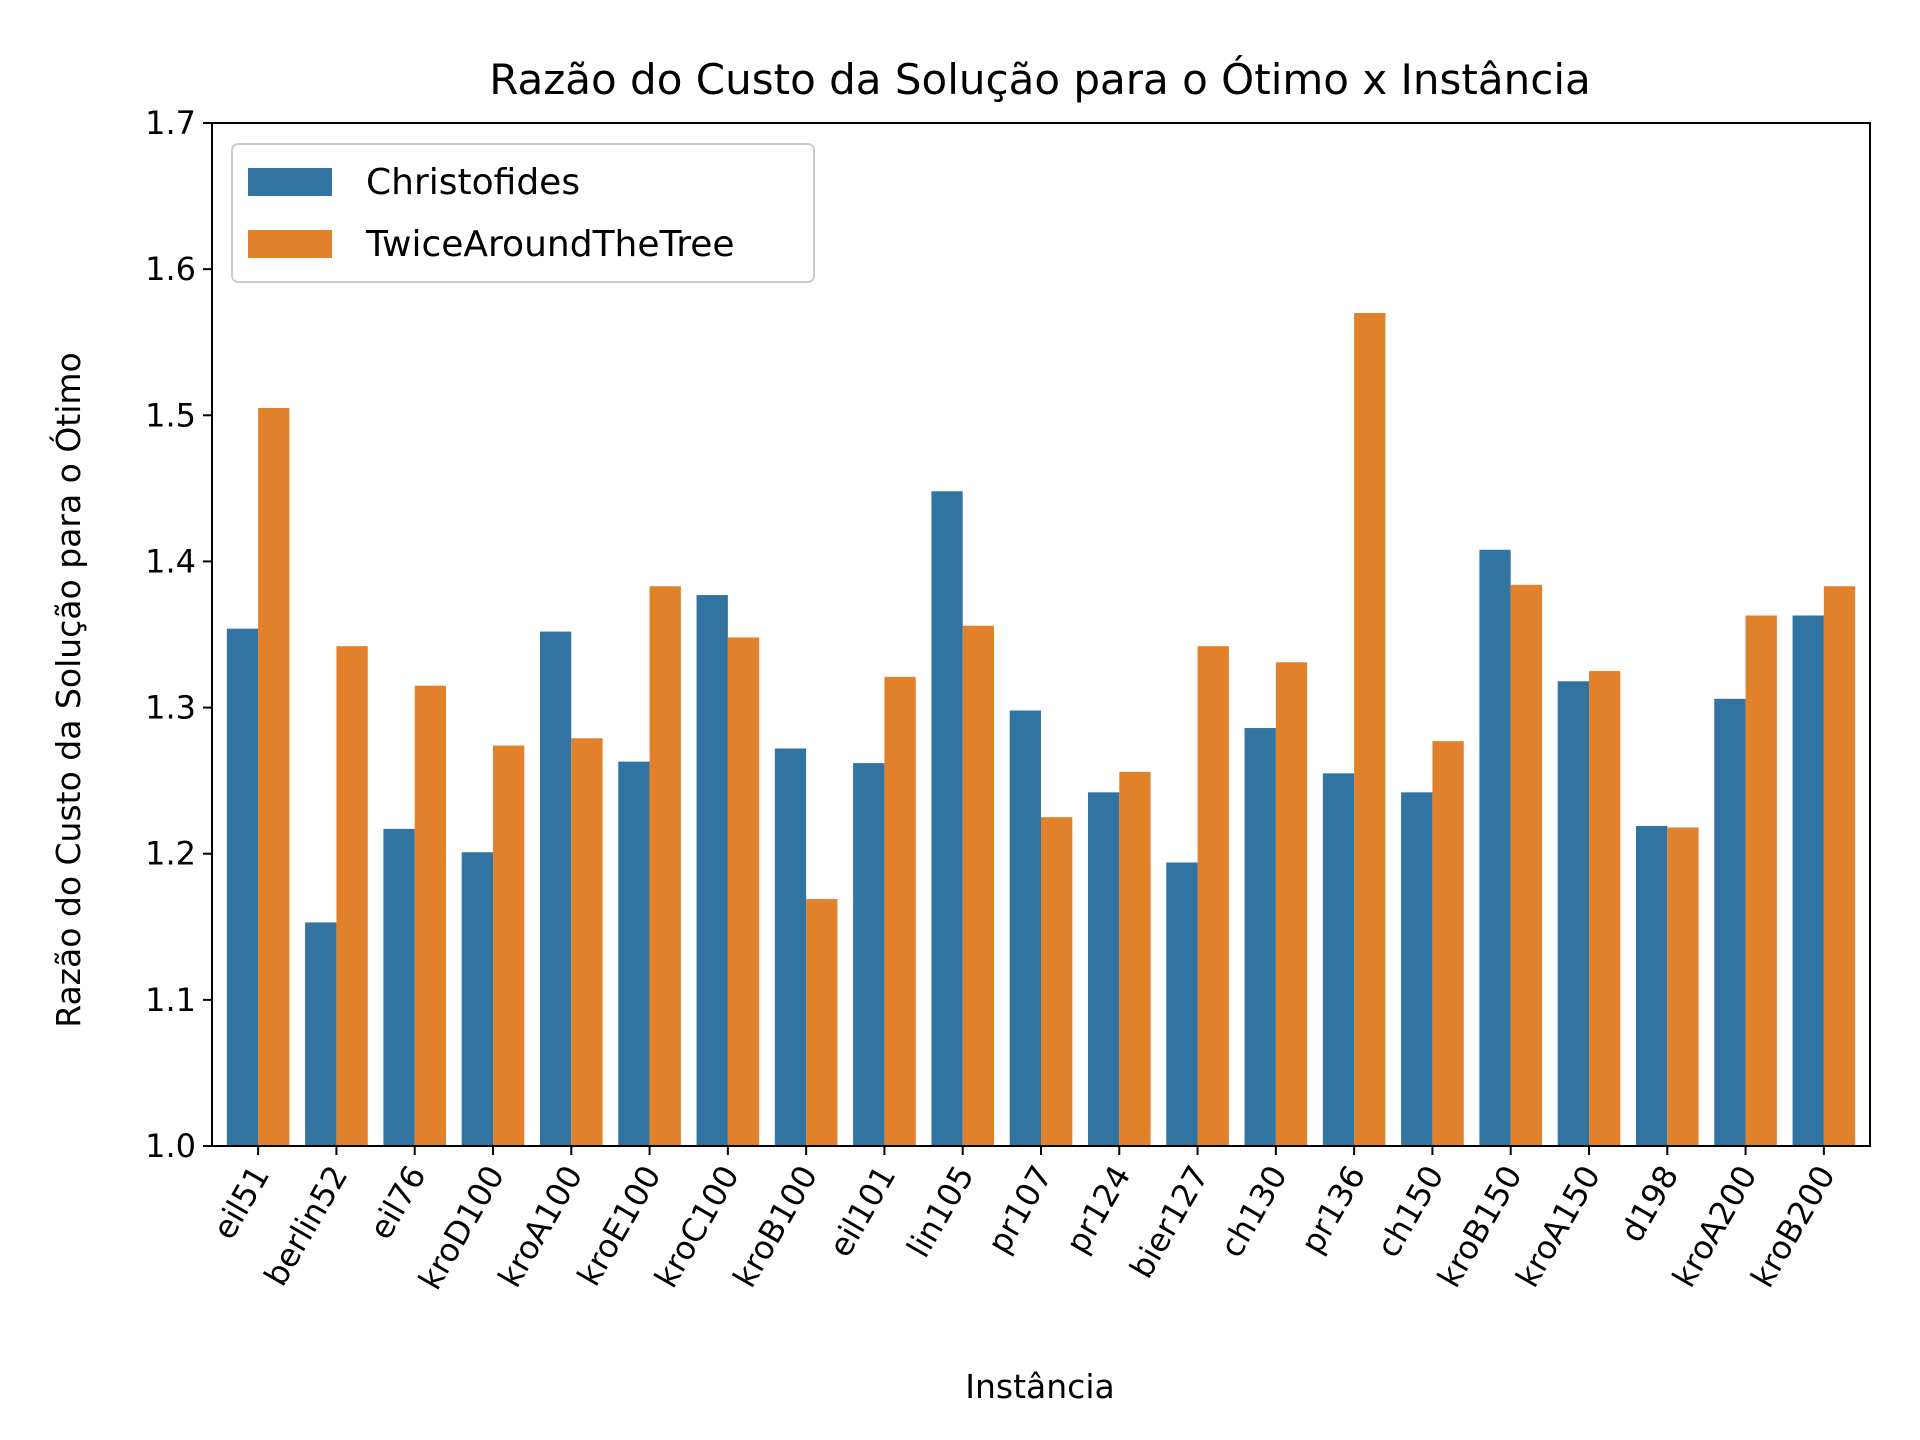  Describe the element at coordinates (1370, 729) in the screenshot. I see `bar-twicearoundthetree-pr136` at that location.